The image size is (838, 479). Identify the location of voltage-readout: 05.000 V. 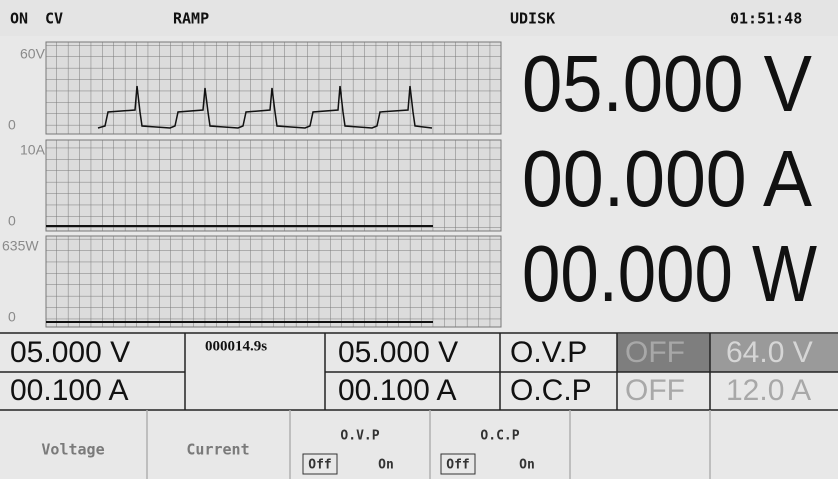
(667, 83).